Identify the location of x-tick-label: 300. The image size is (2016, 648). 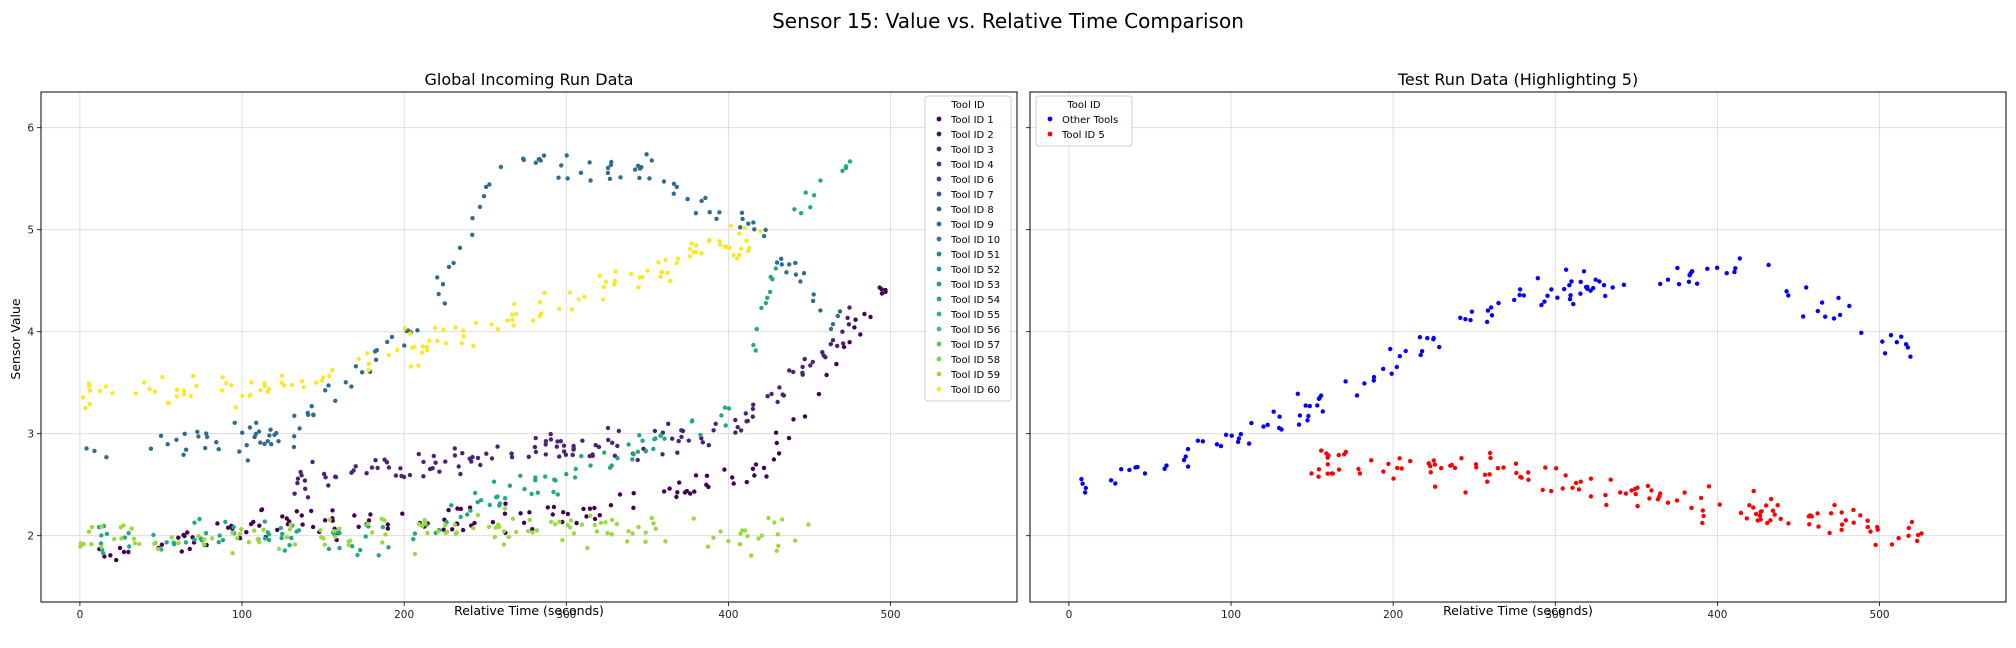
(566, 615).